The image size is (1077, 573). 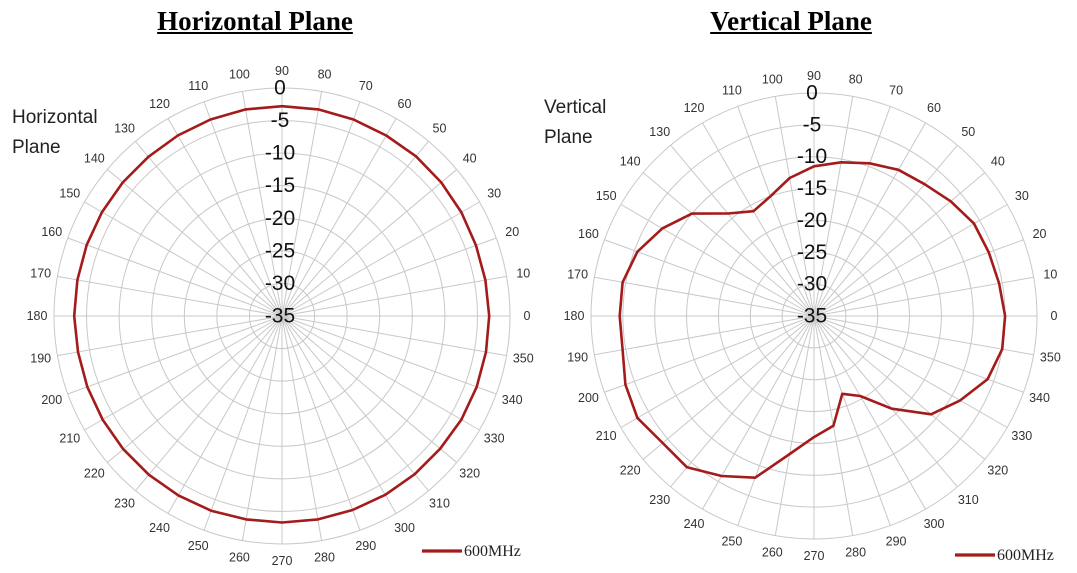 What do you see at coordinates (791, 21) in the screenshot?
I see `vertical-plane-title: Vertical Plane` at bounding box center [791, 21].